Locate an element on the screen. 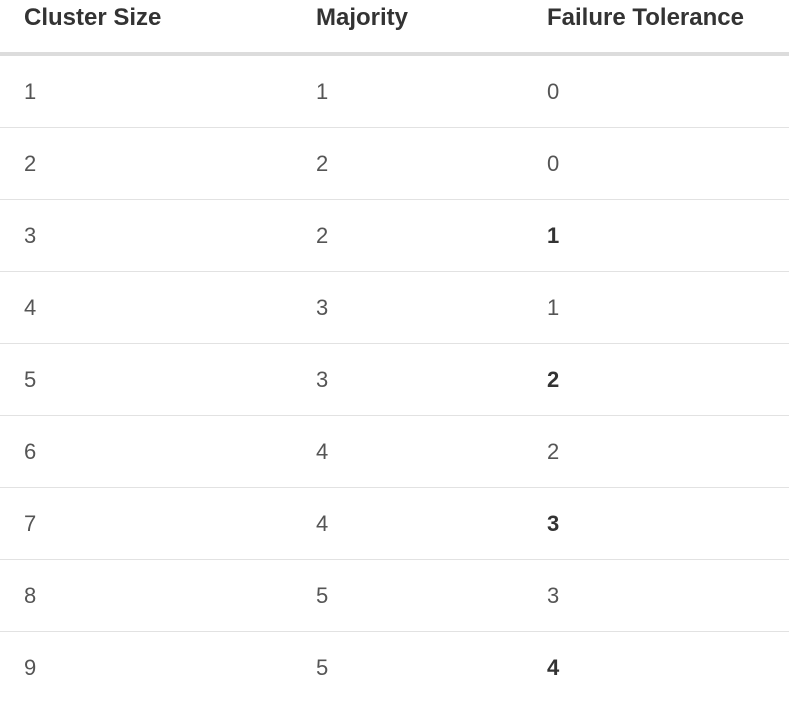 Image resolution: width=789 pixels, height=703 pixels. cell-cluster-size: 3 is located at coordinates (30, 235).